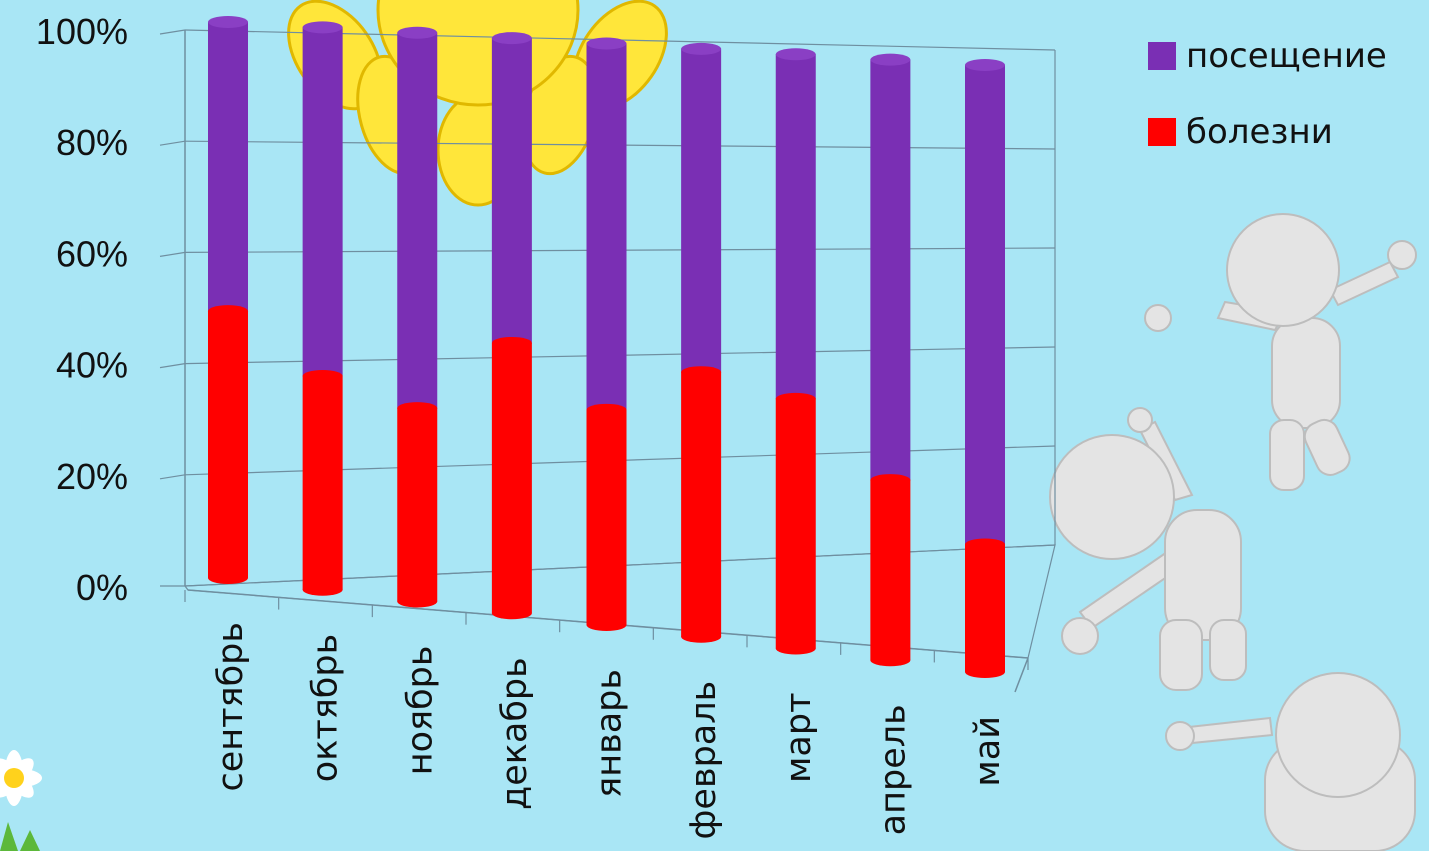 This screenshot has height=851, width=1429. Describe the element at coordinates (420, 711) in the screenshot. I see `x-tick-label: ноябрь` at that location.